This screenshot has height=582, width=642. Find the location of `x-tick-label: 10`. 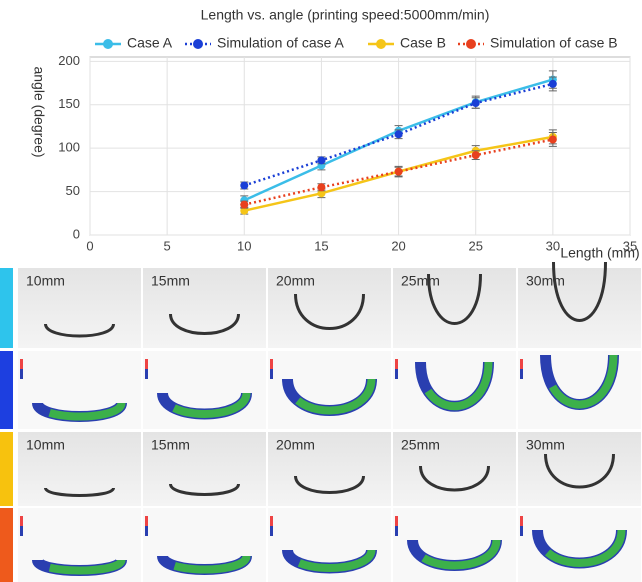

x-tick-label: 10 is located at coordinates (244, 245).